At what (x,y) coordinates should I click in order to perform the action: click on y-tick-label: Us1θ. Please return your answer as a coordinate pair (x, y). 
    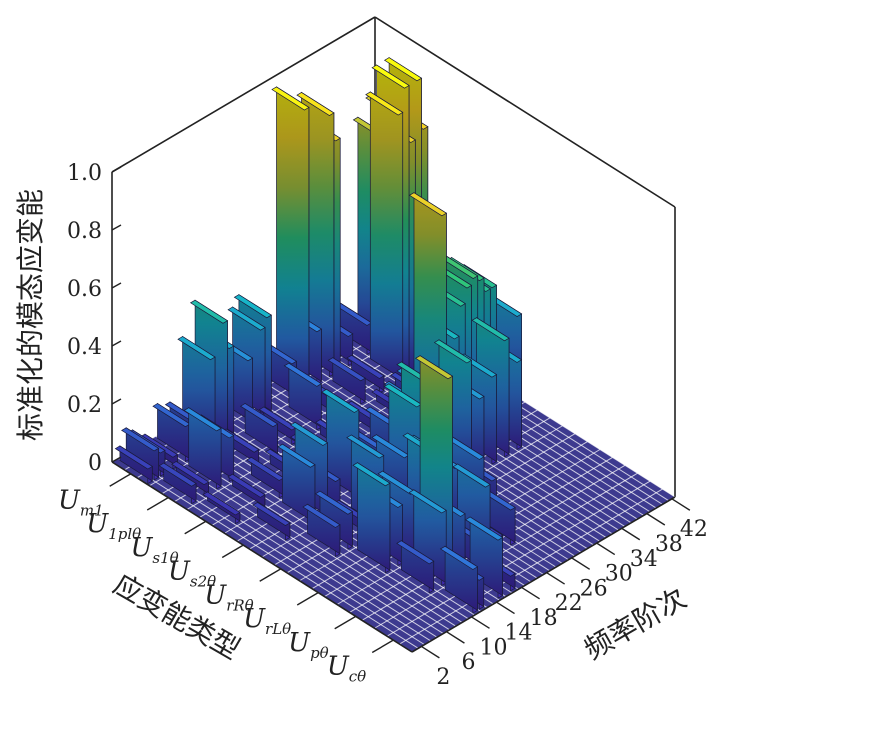
    Looking at the image, I should click on (155, 550).